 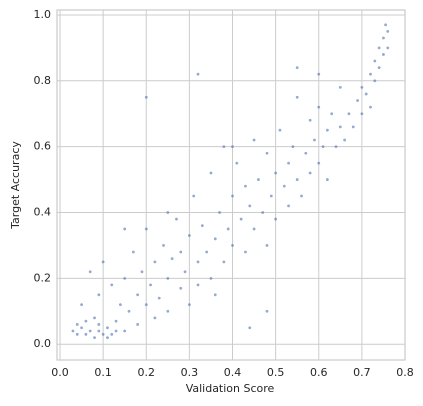 I want to click on y-tick-label: 1.0, so click(x=43, y=14).